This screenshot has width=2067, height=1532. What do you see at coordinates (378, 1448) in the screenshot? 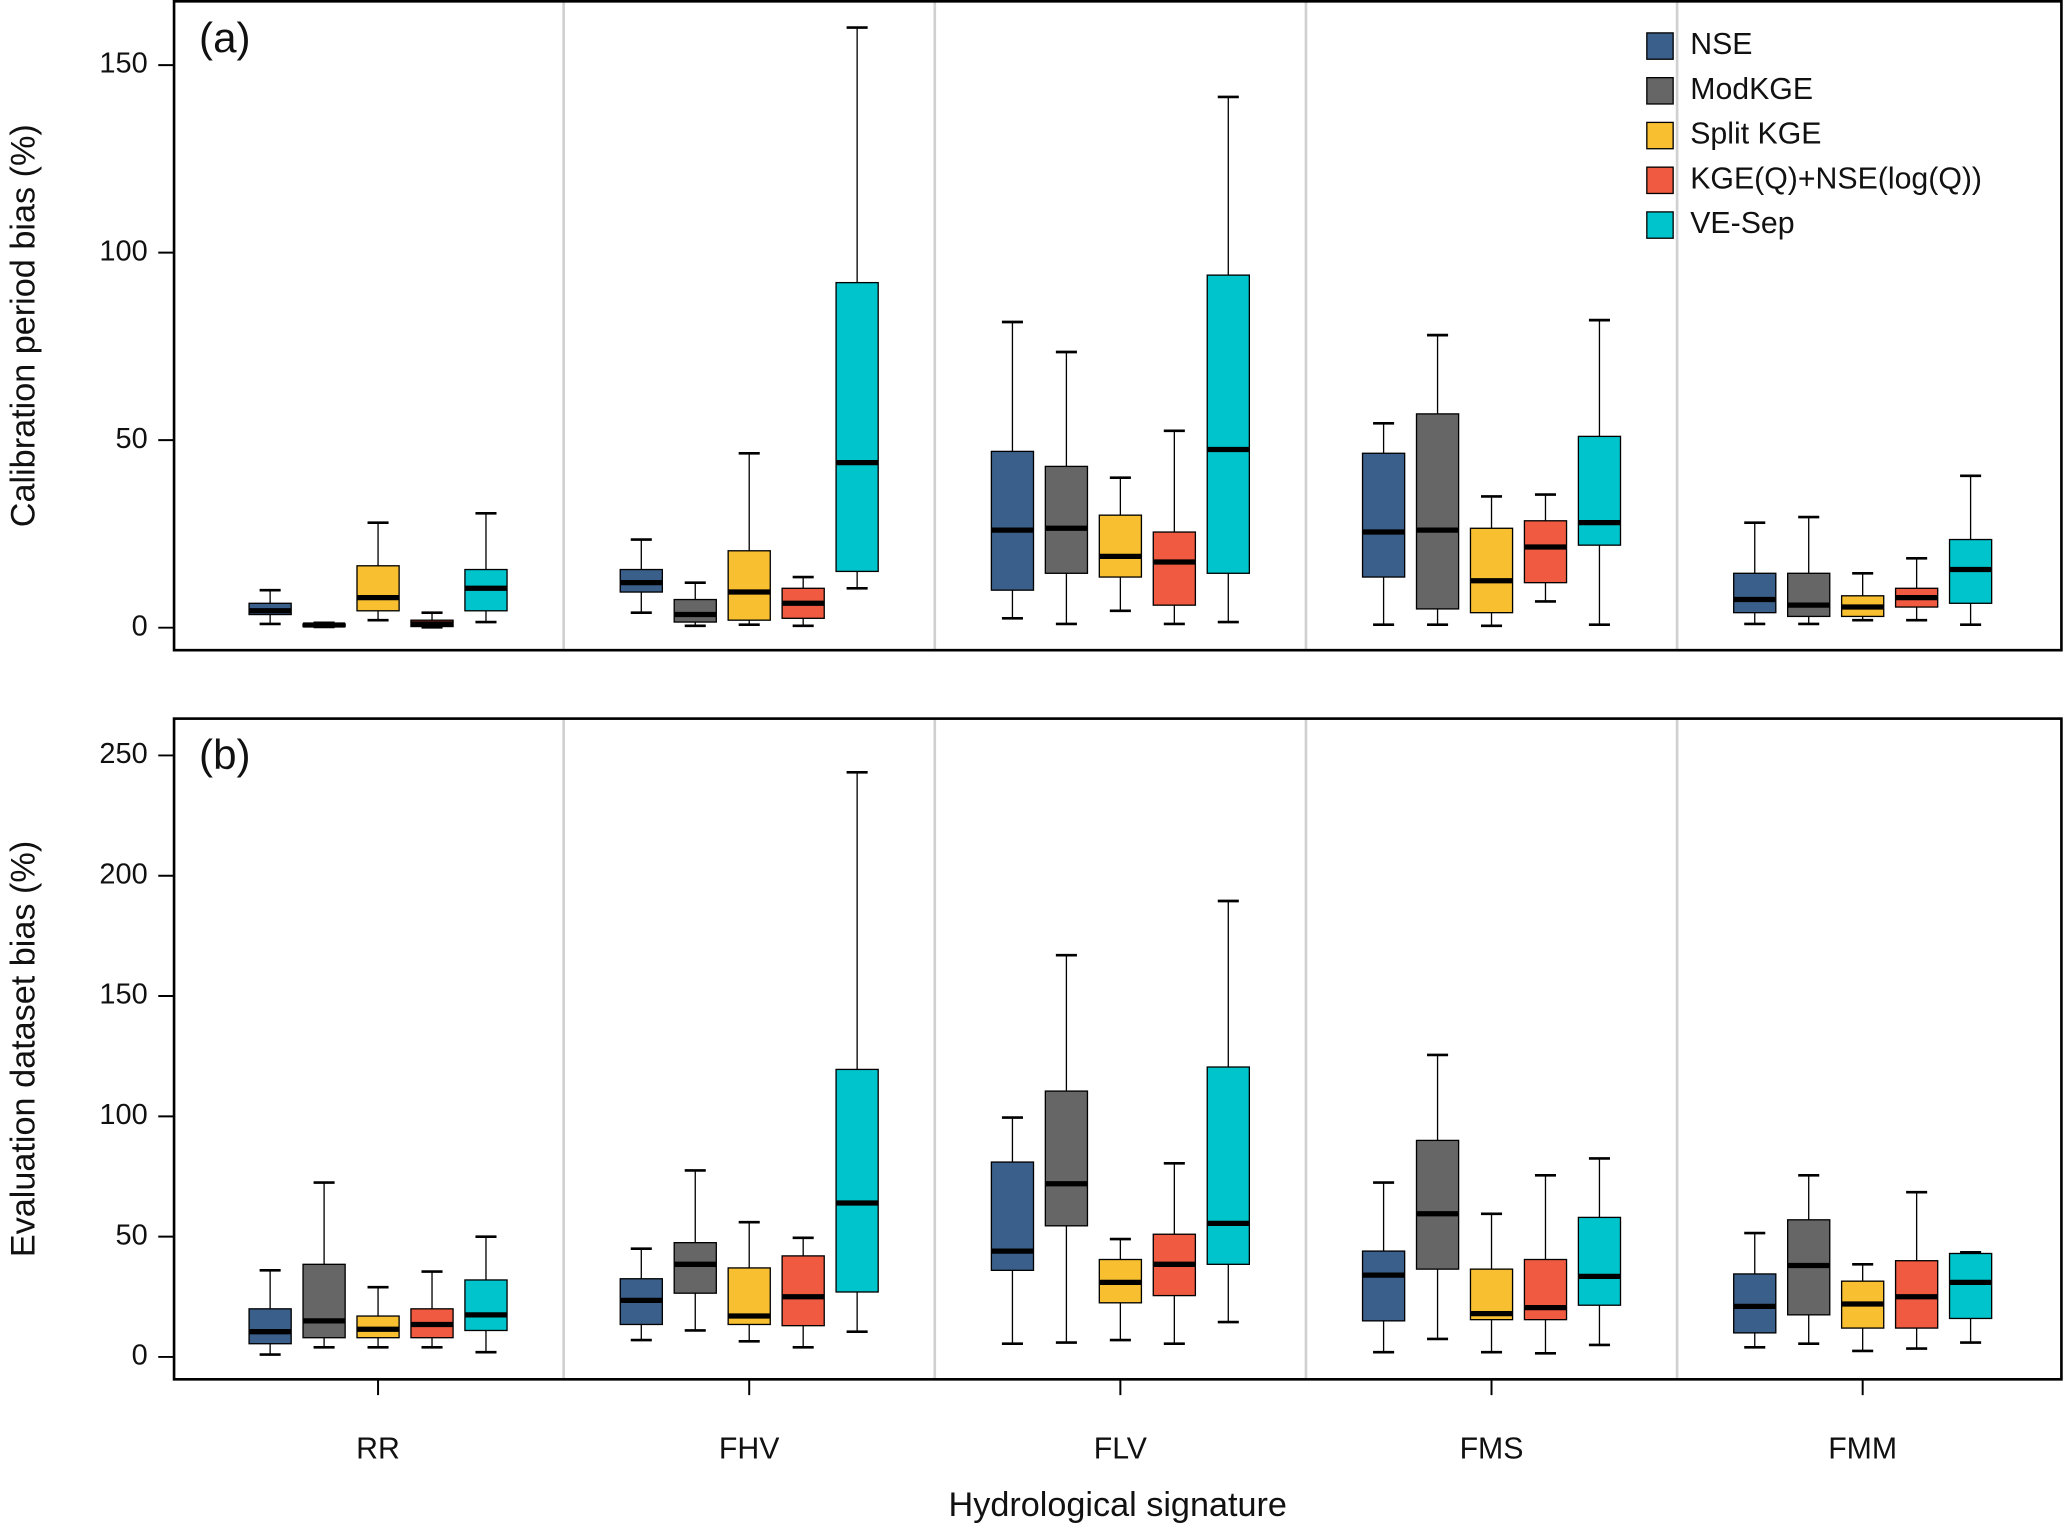
I see `x-tick-label: RR` at bounding box center [378, 1448].